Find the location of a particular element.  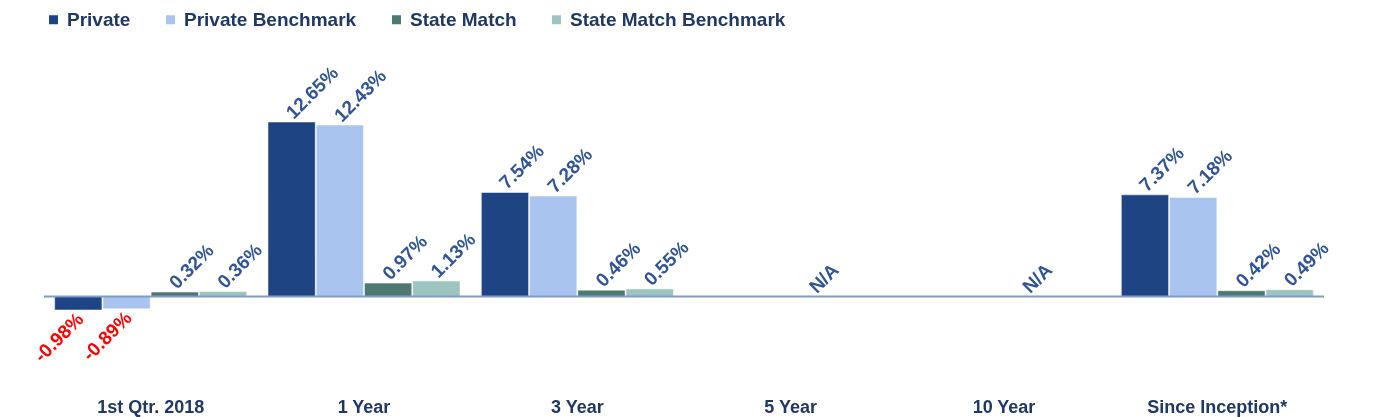

legend-label: State Match is located at coordinates (463, 19).